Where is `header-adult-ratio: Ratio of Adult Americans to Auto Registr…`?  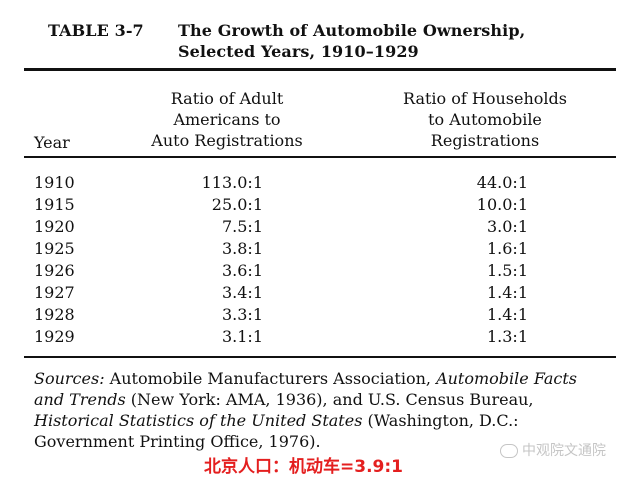
header-adult-ratio: Ratio of Adult Americans to Auto Registr… is located at coordinates (227, 119).